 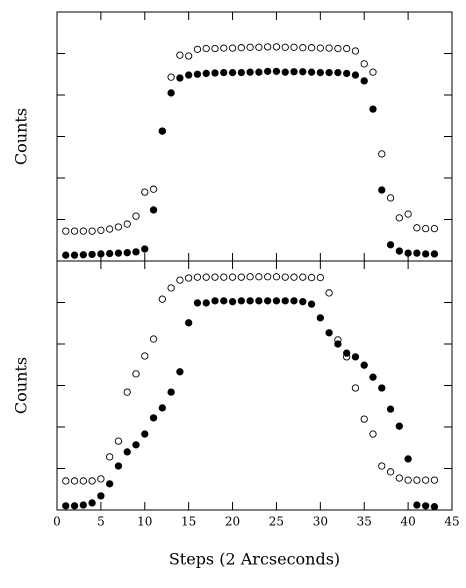 I want to click on x-tick-label: 15, so click(x=188, y=522).